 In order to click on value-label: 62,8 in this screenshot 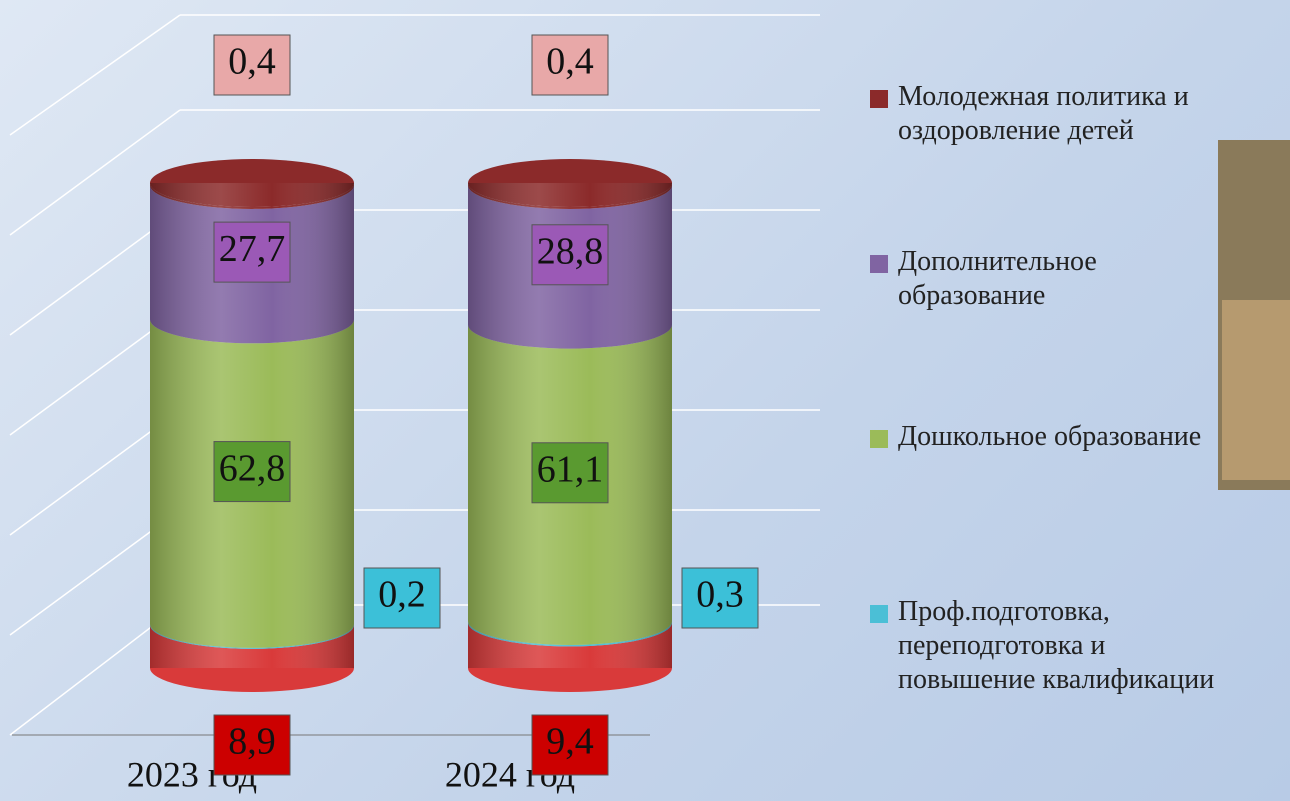, I will do `click(252, 468)`.